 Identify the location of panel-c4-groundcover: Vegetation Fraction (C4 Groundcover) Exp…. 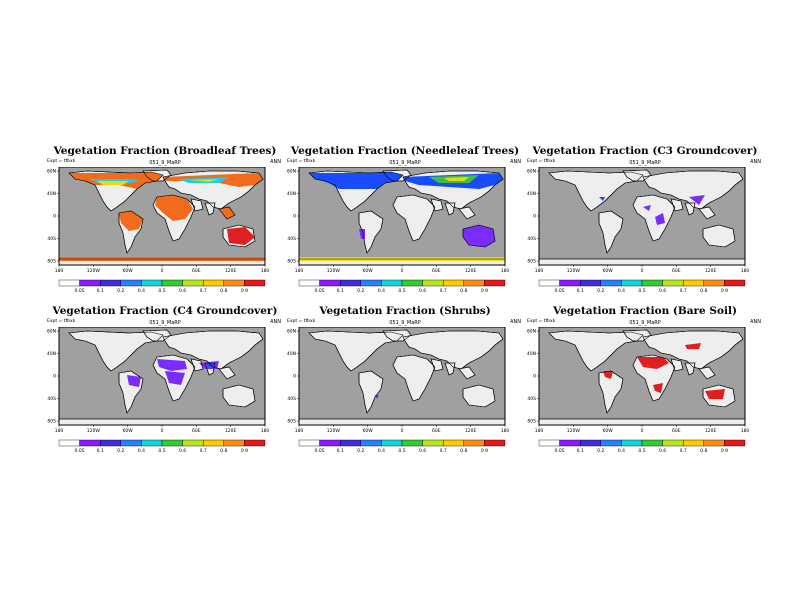
(165, 400).